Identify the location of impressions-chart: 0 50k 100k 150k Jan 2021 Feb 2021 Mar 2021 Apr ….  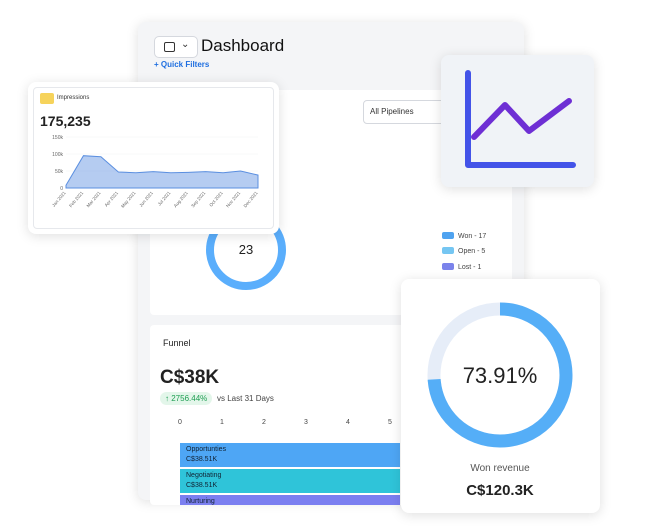
(155, 172).